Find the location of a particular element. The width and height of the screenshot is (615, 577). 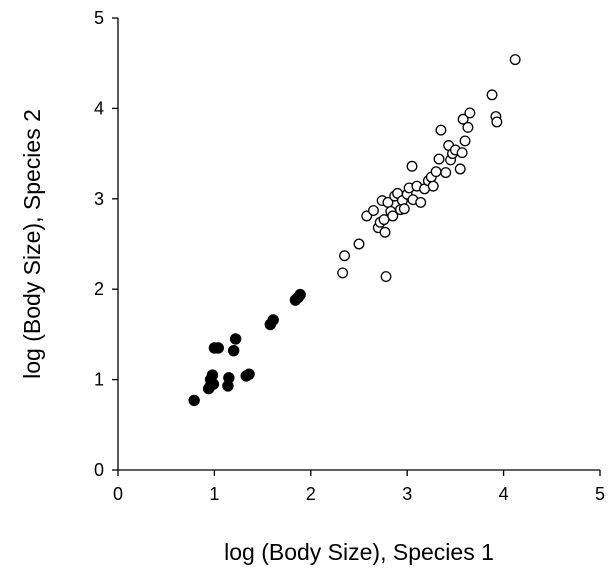

x-tick-label: 5 is located at coordinates (600, 494).